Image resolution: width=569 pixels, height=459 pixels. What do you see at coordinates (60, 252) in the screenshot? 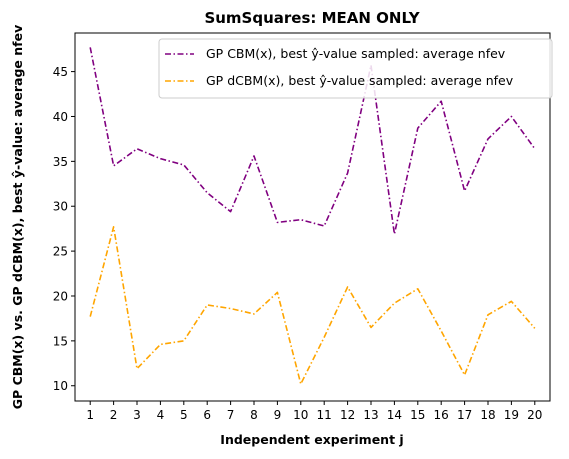
I see `y-tick-label: 25` at bounding box center [60, 252].